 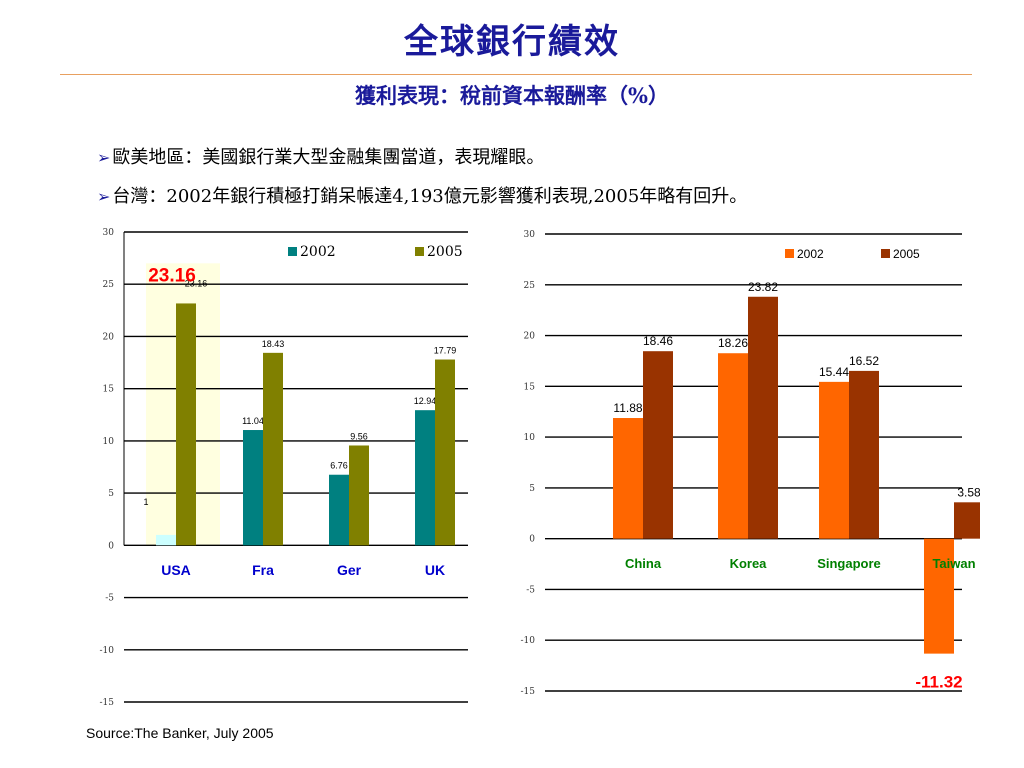 I want to click on category-label: China, so click(x=643, y=563).